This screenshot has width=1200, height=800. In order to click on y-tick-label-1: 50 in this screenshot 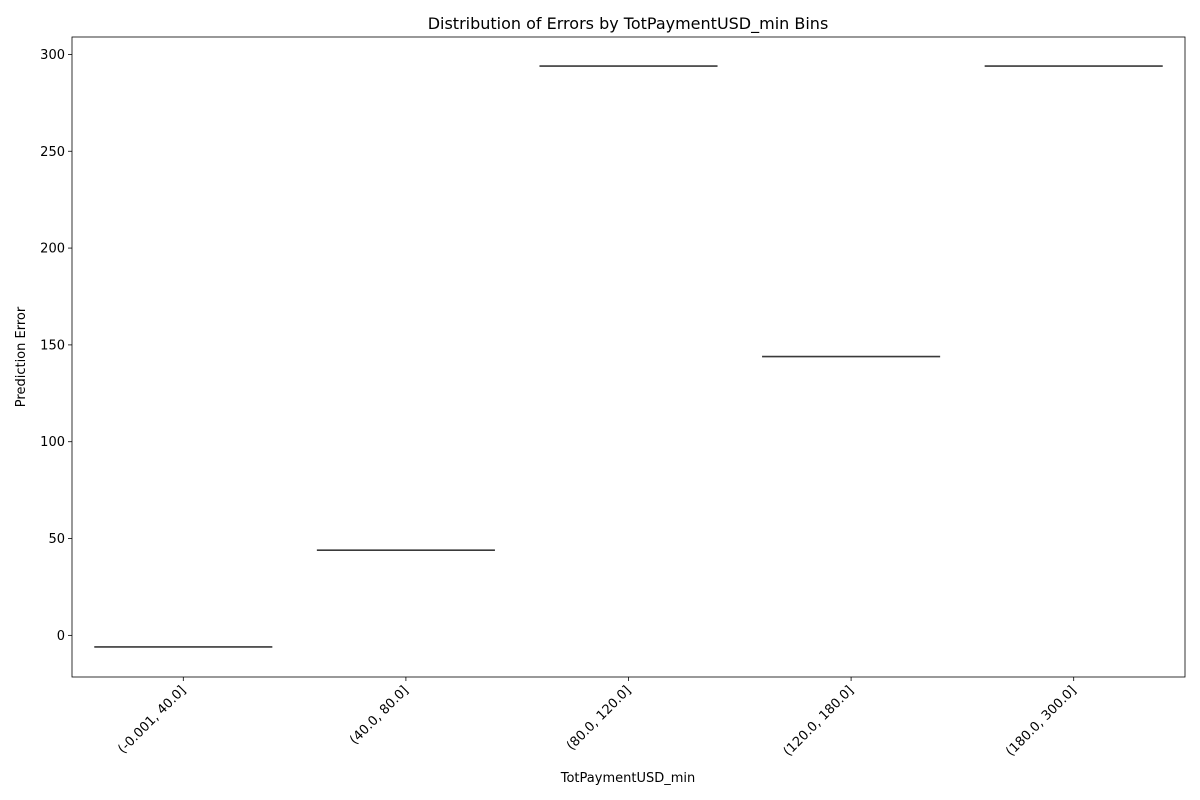, I will do `click(56, 539)`.